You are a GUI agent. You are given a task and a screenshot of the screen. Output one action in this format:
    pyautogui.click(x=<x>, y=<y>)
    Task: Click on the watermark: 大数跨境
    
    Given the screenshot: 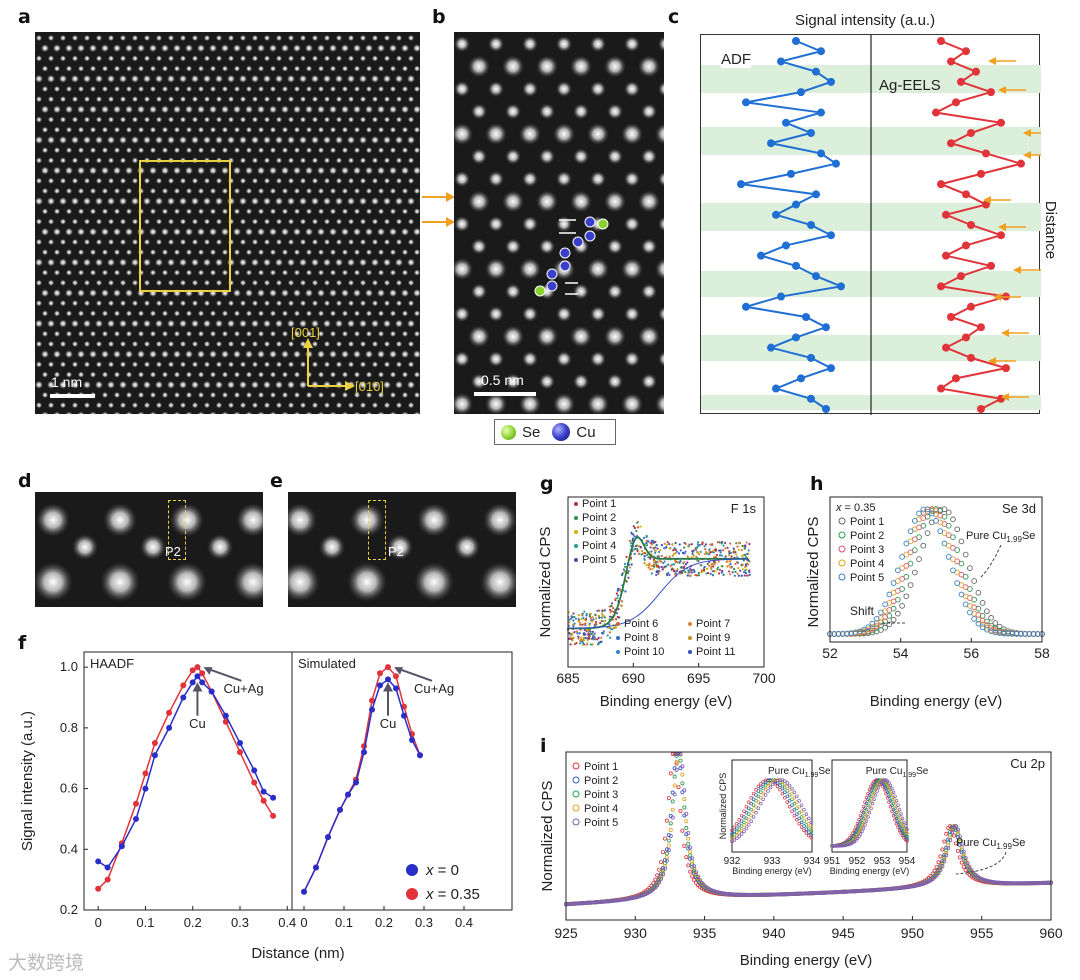 What is the action you would take?
    pyautogui.click(x=46, y=963)
    